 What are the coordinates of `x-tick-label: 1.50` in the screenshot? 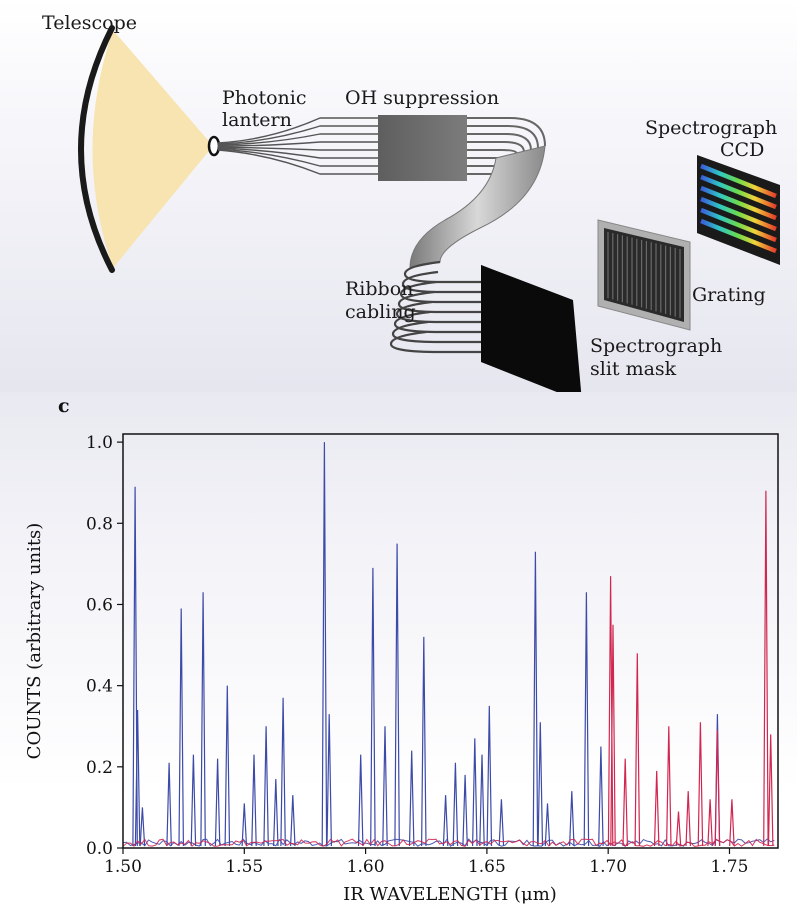 It's located at (123, 867).